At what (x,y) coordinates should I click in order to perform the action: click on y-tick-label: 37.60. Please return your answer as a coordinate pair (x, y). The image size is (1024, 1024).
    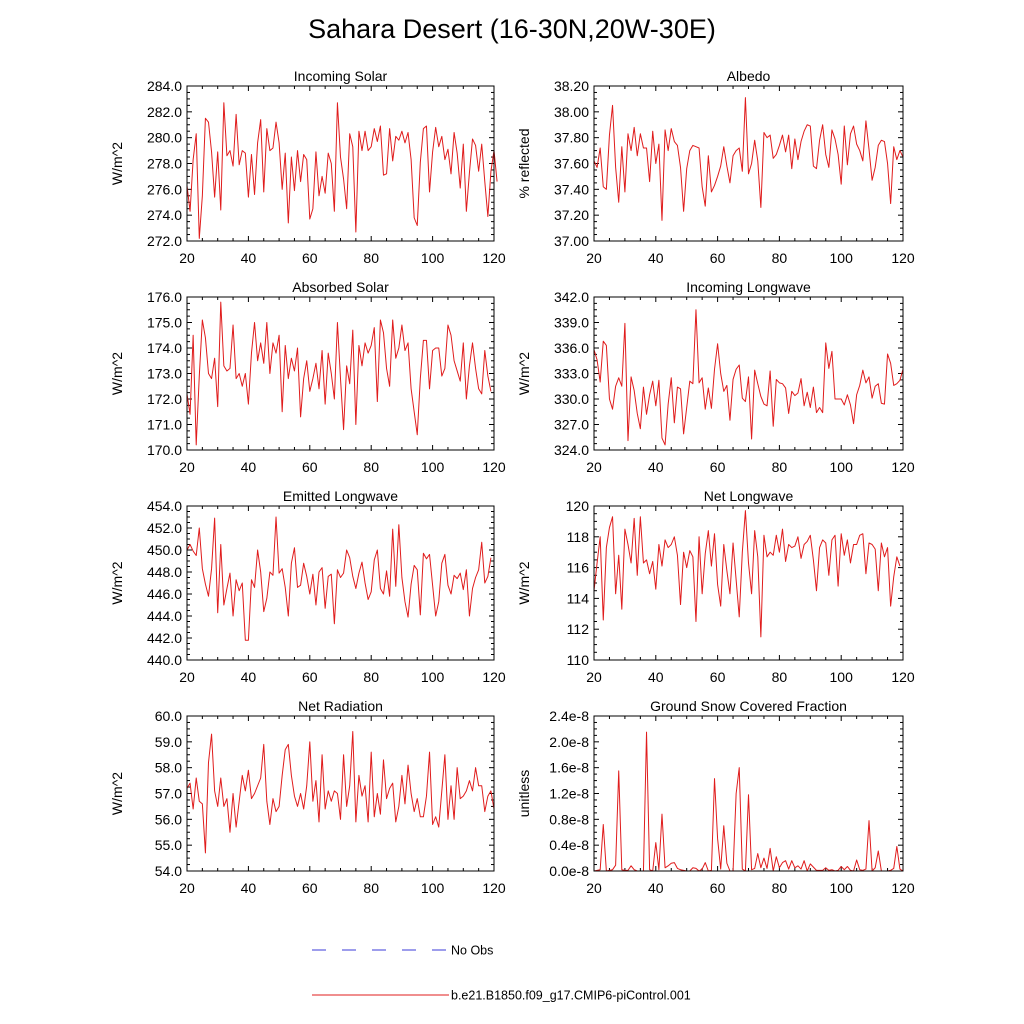
    Looking at the image, I should click on (571, 164).